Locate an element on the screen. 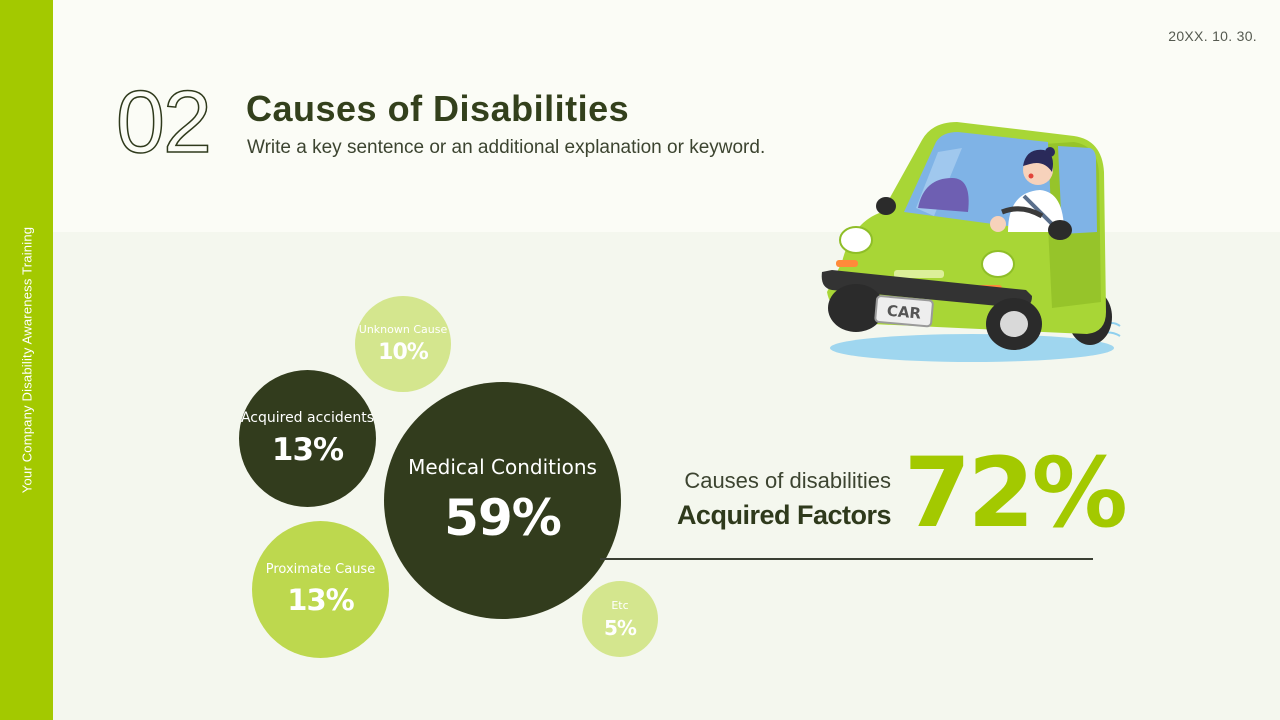 The image size is (1280, 720). bubble-label: Acquired accidents is located at coordinates (307, 417).